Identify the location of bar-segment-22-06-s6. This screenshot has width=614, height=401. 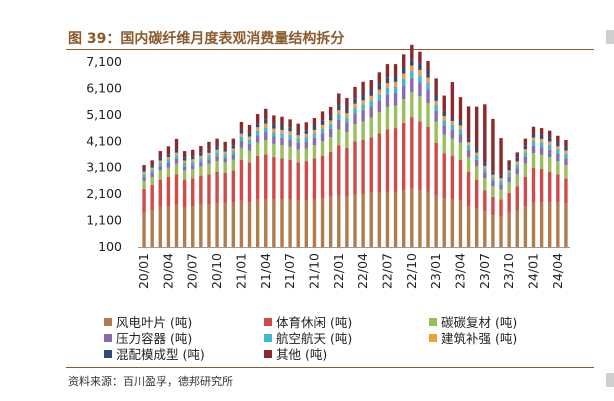
(379, 87).